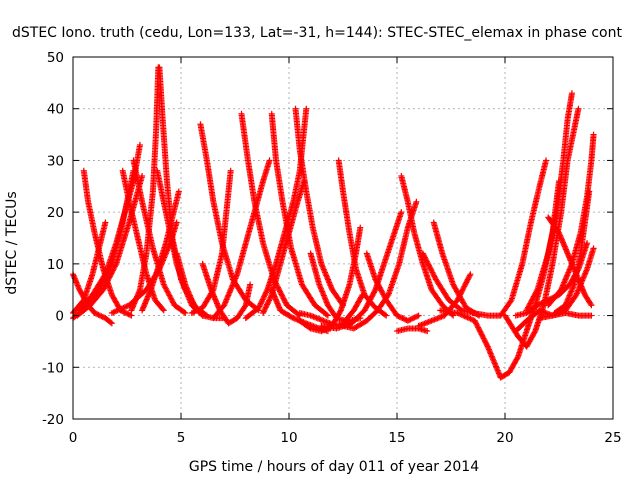 This screenshot has height=480, width=640. I want to click on x-tick-label: 0, so click(73, 438).